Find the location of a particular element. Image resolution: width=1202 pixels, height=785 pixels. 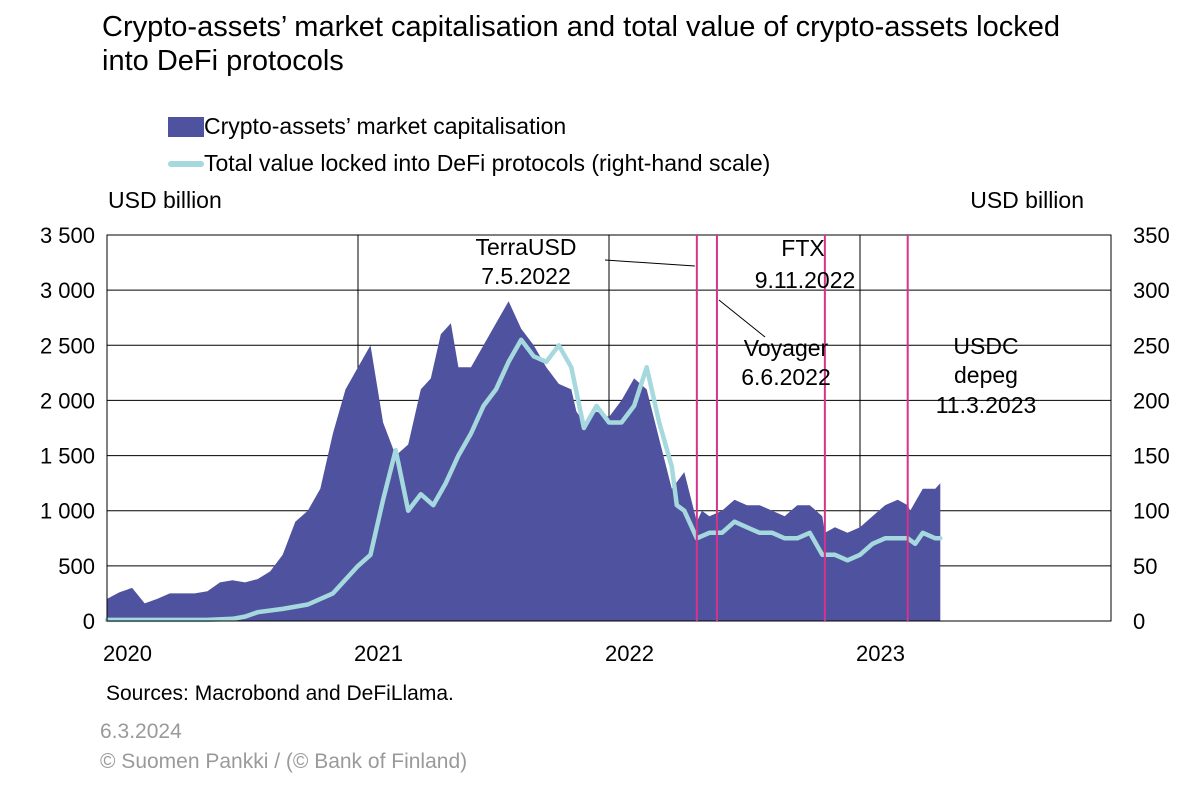

annotation-voyager-name: Voyager is located at coordinates (786, 348).